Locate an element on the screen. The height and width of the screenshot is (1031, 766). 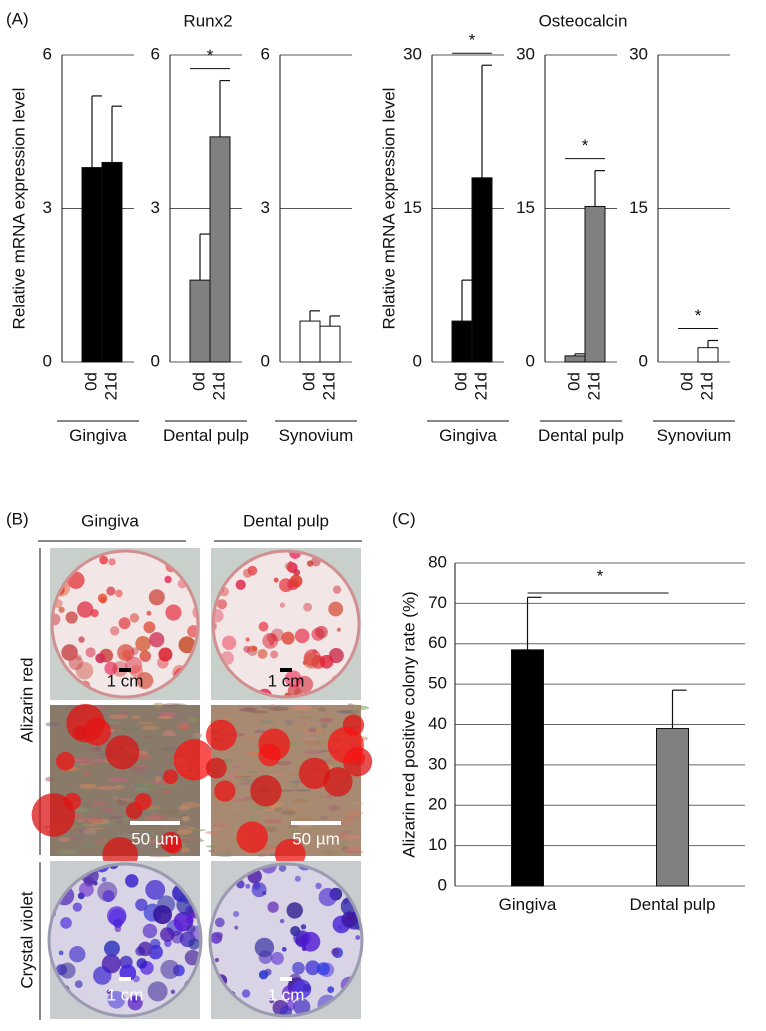
y-tick-label: 10 is located at coordinates (437, 844).